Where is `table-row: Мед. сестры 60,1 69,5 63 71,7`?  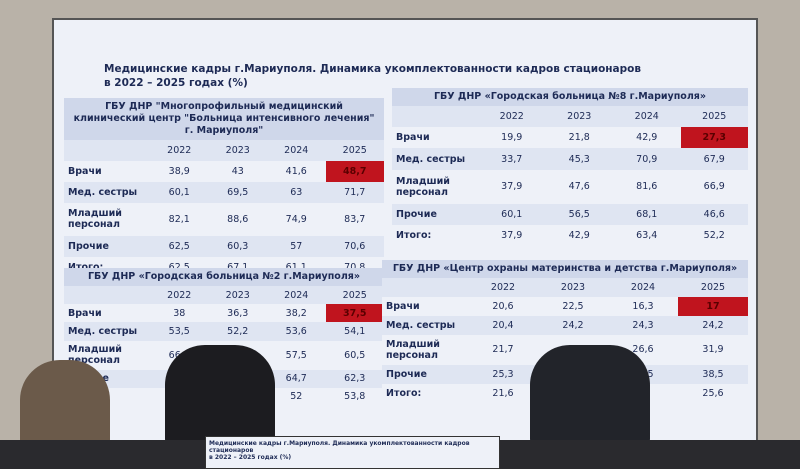
table-row: Мед. сестры 60,1 69,5 63 71,7 is located at coordinates (224, 192).